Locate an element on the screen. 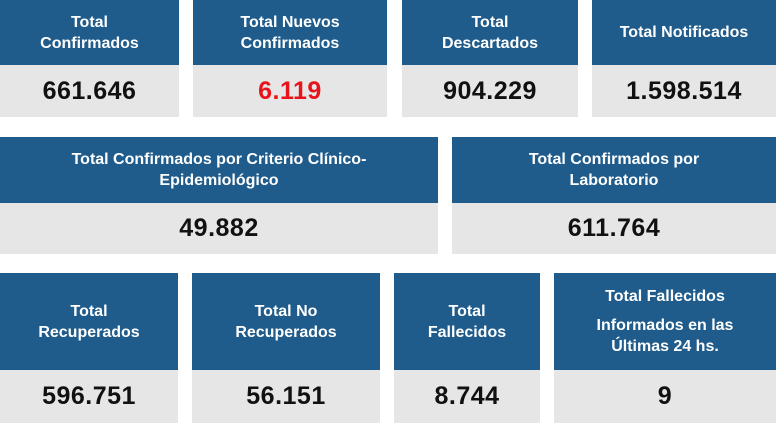 The width and height of the screenshot is (776, 423). card-title: Total Descartados is located at coordinates (490, 32).